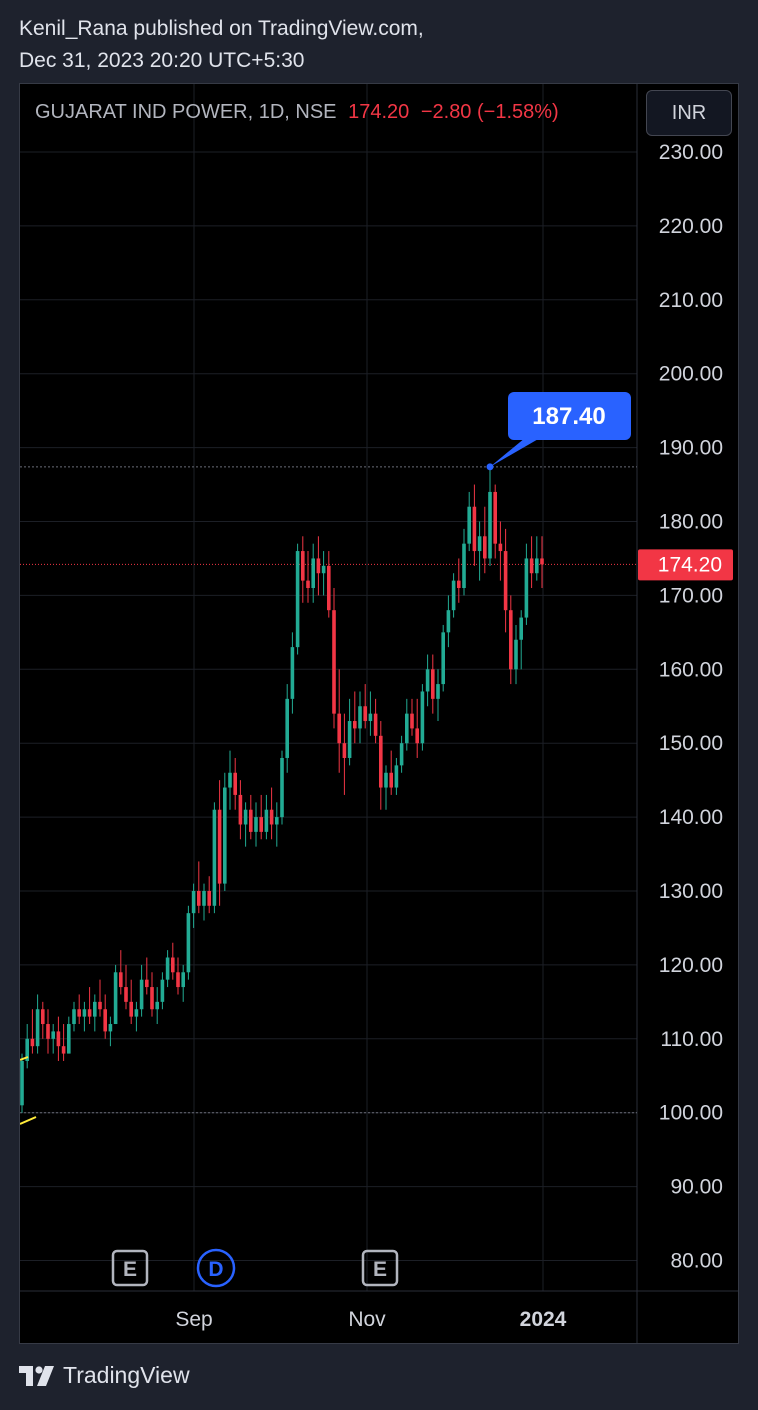  Describe the element at coordinates (489, 112) in the screenshot. I see `price-change: −2.80 (−1.58%)` at that location.